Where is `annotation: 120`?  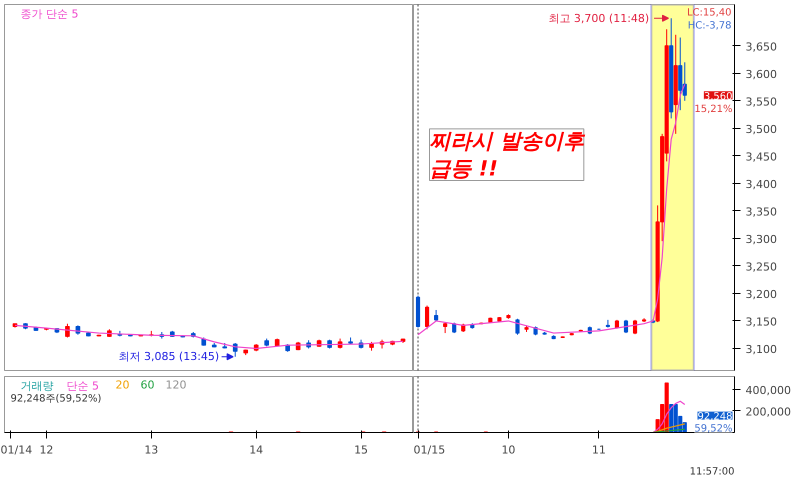 annotation: 120 is located at coordinates (176, 385).